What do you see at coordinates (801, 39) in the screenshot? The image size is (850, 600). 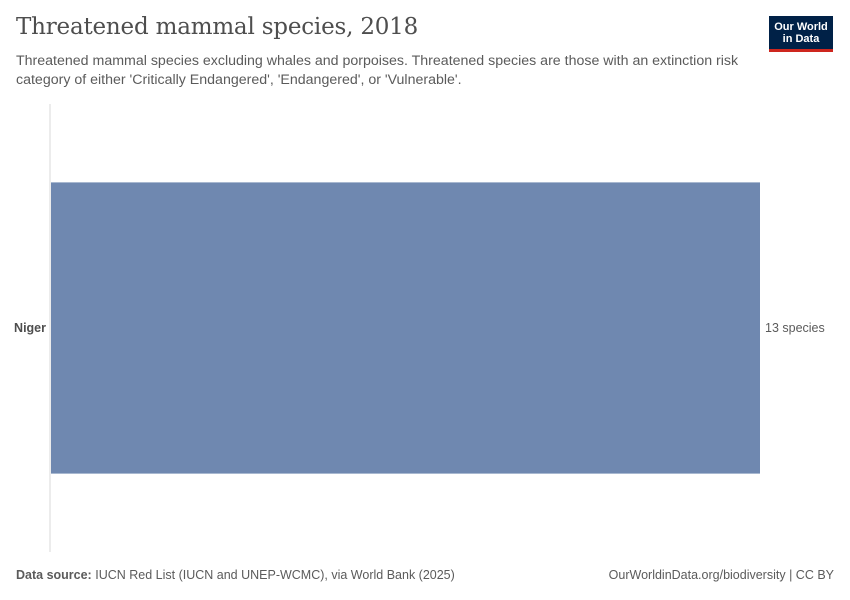 I see `logo-line-2: in Data` at bounding box center [801, 39].